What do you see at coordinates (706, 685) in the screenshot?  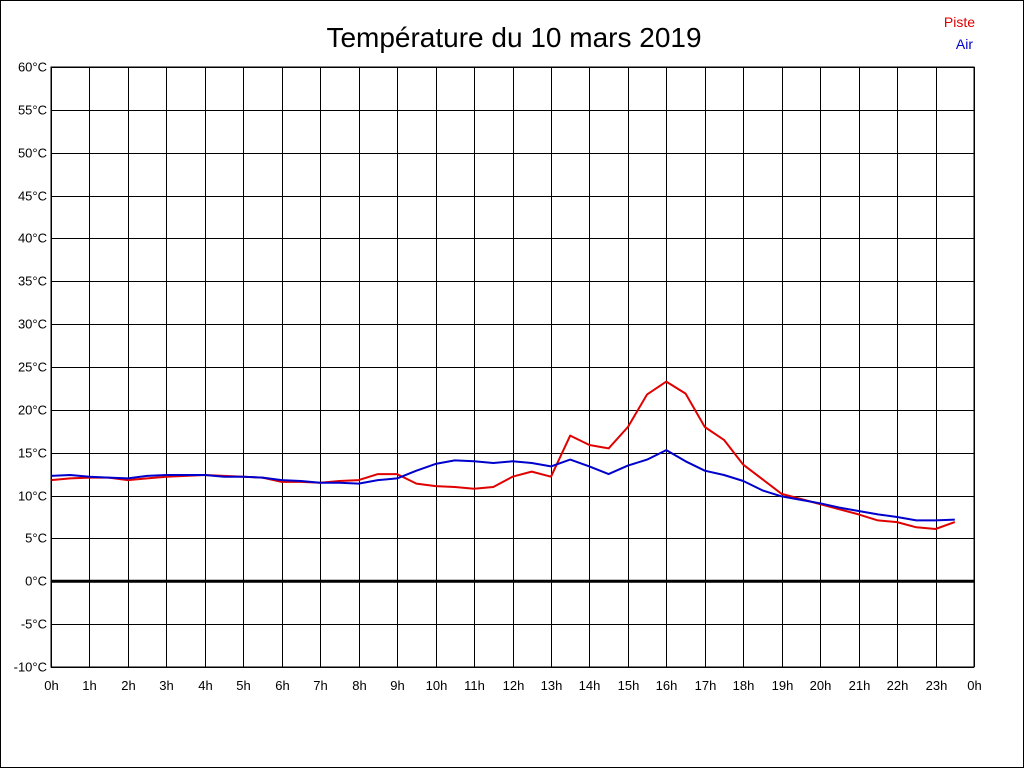 I see `x-tick-label: 17h` at bounding box center [706, 685].